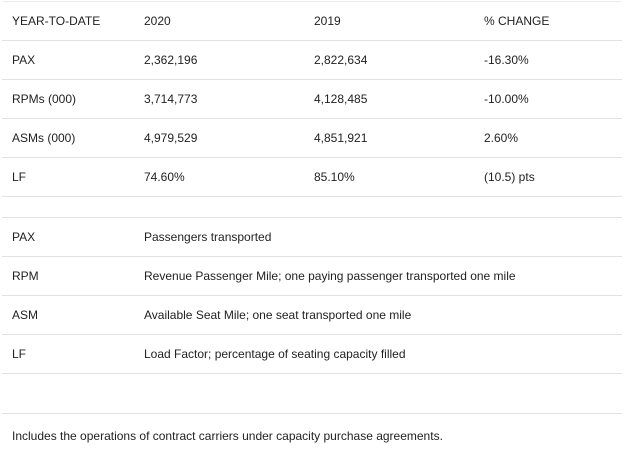 The width and height of the screenshot is (624, 452). I want to click on value-2020: 2,362,196, so click(219, 60).